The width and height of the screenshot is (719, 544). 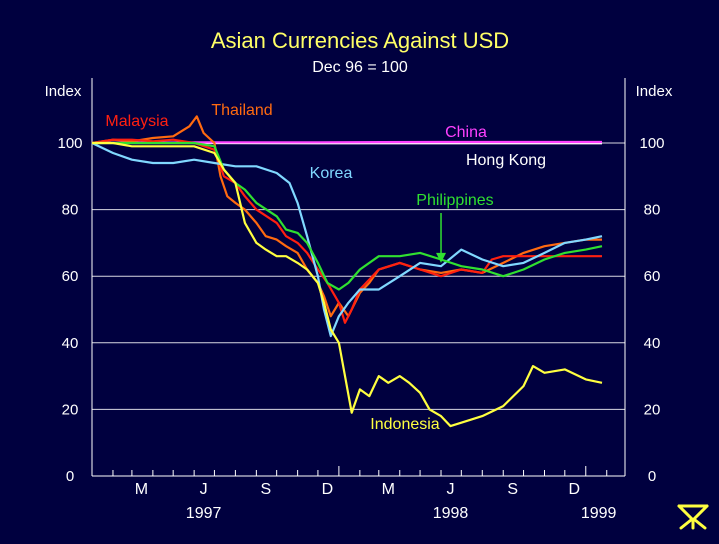 I want to click on x-year-label-1997: 1997, so click(x=204, y=513).